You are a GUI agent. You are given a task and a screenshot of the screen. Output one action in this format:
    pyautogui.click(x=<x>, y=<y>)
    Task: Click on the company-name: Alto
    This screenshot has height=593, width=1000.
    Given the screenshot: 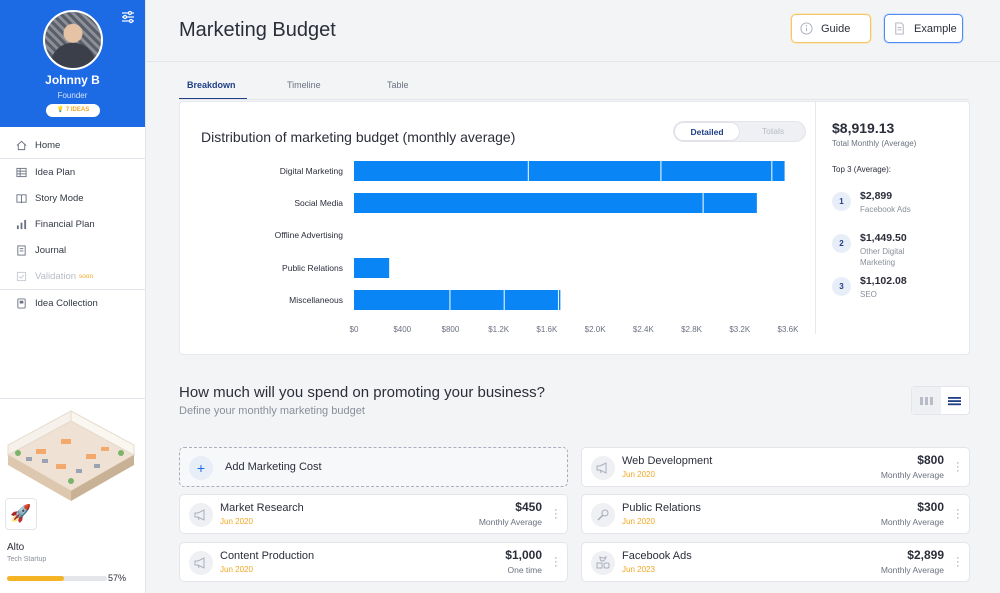 What is the action you would take?
    pyautogui.click(x=16, y=547)
    